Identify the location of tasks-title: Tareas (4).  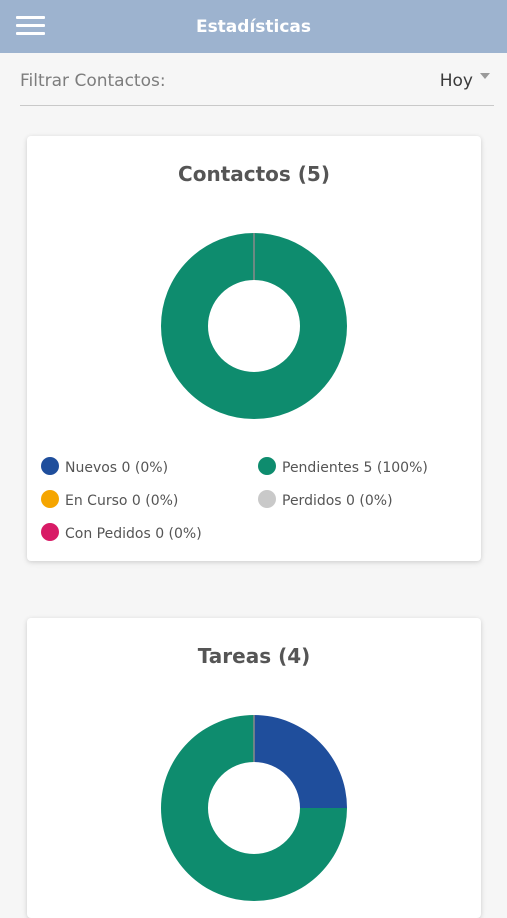
(254, 656).